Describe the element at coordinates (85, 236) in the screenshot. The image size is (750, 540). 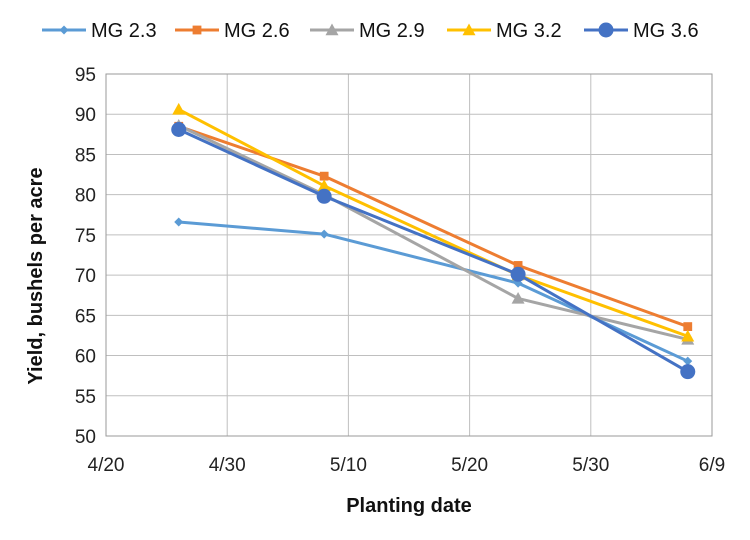
I see `y-tick-label: 75` at that location.